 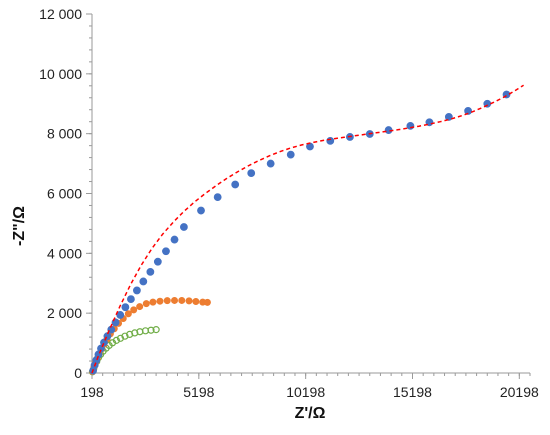 What do you see at coordinates (64, 134) in the screenshot?
I see `y-tick-label: 8 000` at bounding box center [64, 134].